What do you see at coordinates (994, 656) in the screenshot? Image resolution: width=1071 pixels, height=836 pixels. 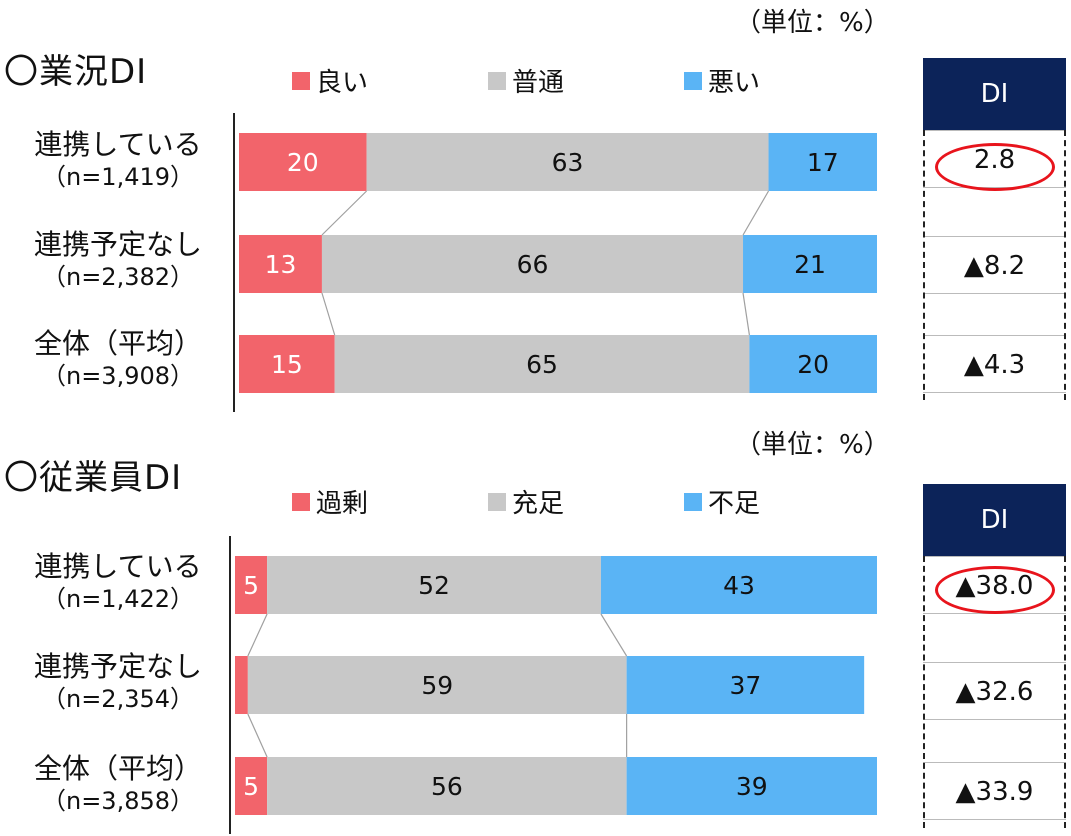 I see `chart-2-di-panel: DI ▲38.0 ▲32.6 ▲33.9` at bounding box center [994, 656].